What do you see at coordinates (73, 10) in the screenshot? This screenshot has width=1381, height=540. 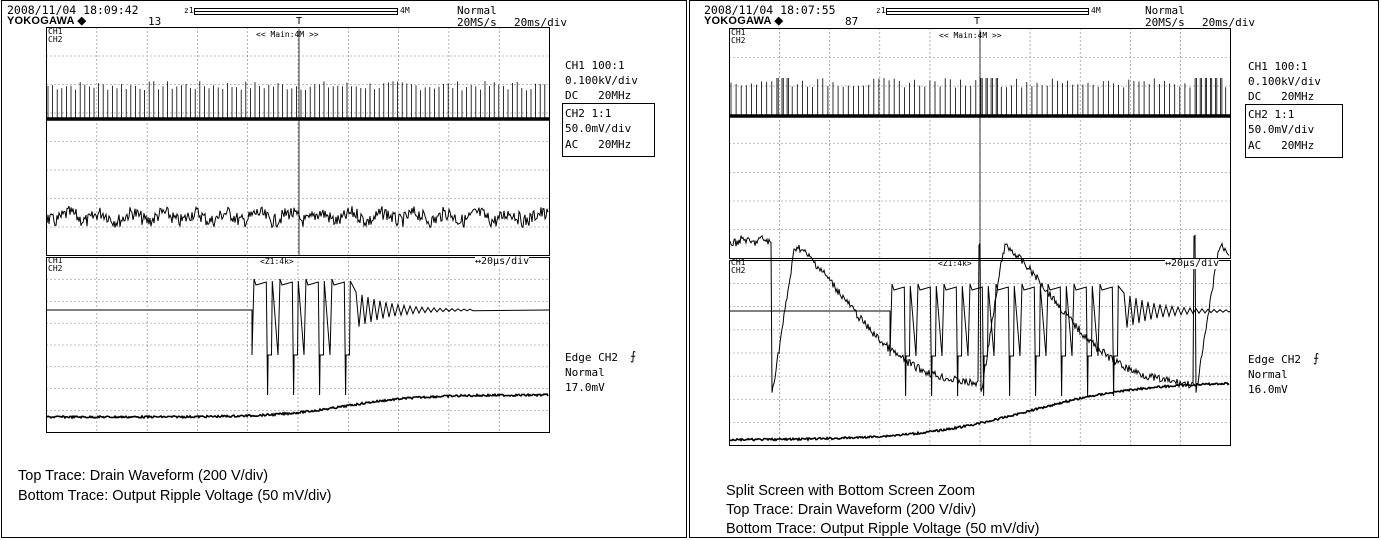 I see `timestamp: 2008/11/04 18:09:42` at bounding box center [73, 10].